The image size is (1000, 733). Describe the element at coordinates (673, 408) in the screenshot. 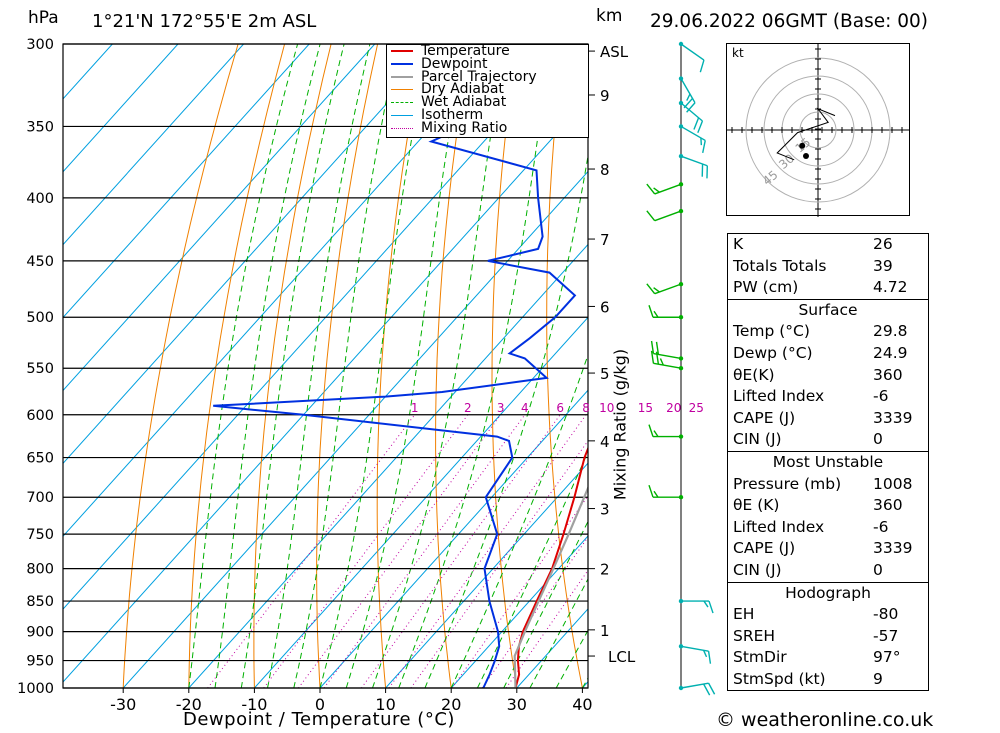

I see `mixing-ratio-label: 20` at that location.